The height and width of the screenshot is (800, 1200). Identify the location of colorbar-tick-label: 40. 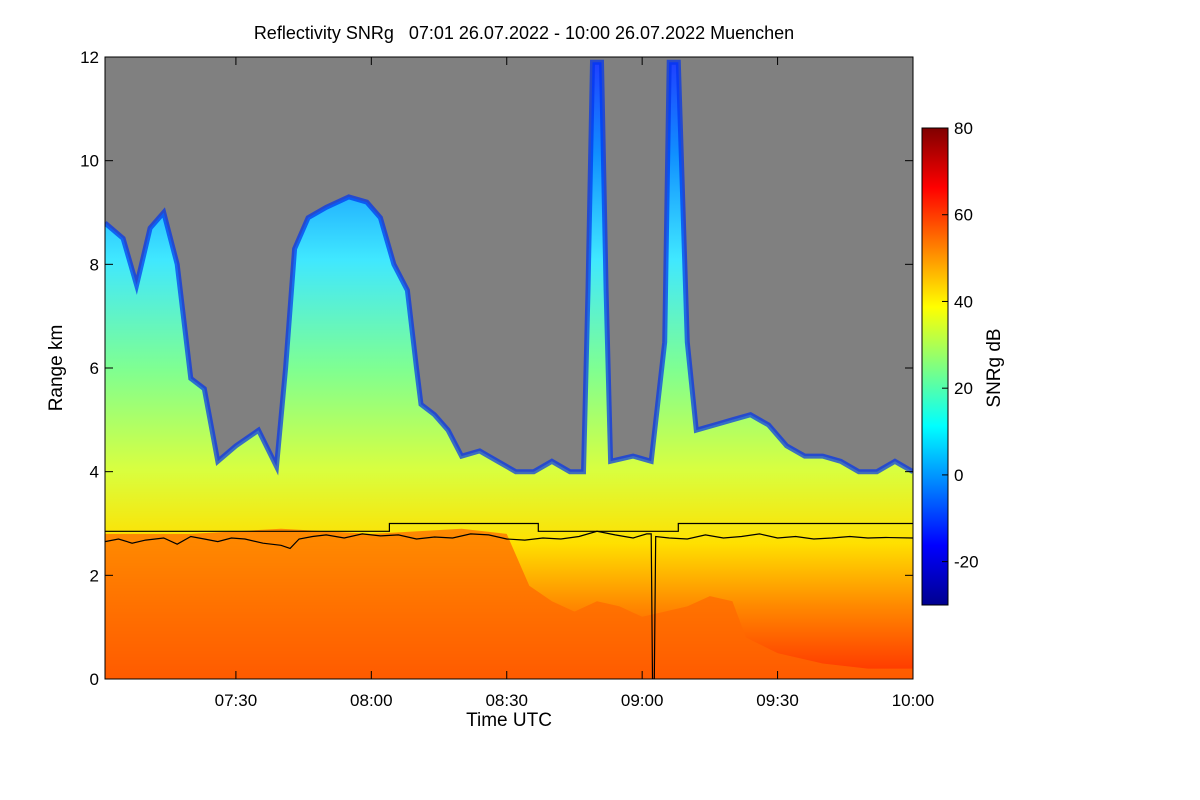
(963, 301).